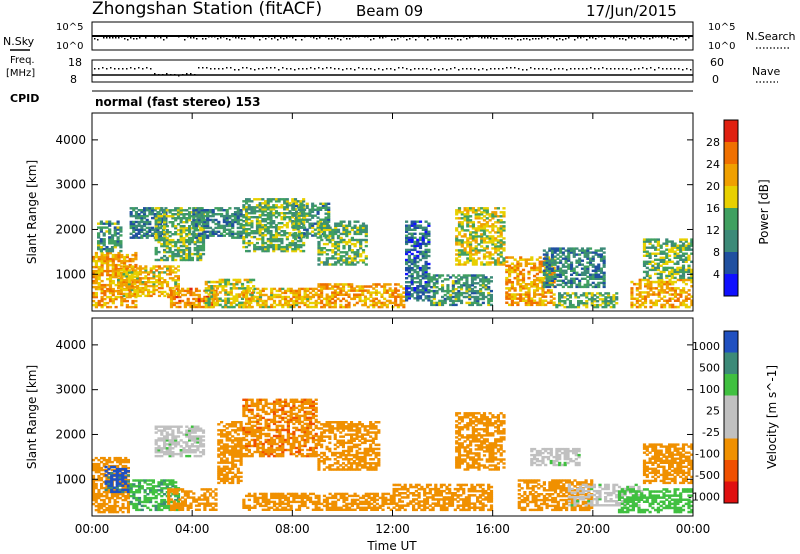 This screenshot has width=800, height=554. I want to click on nave-trace, so click(393, 72).